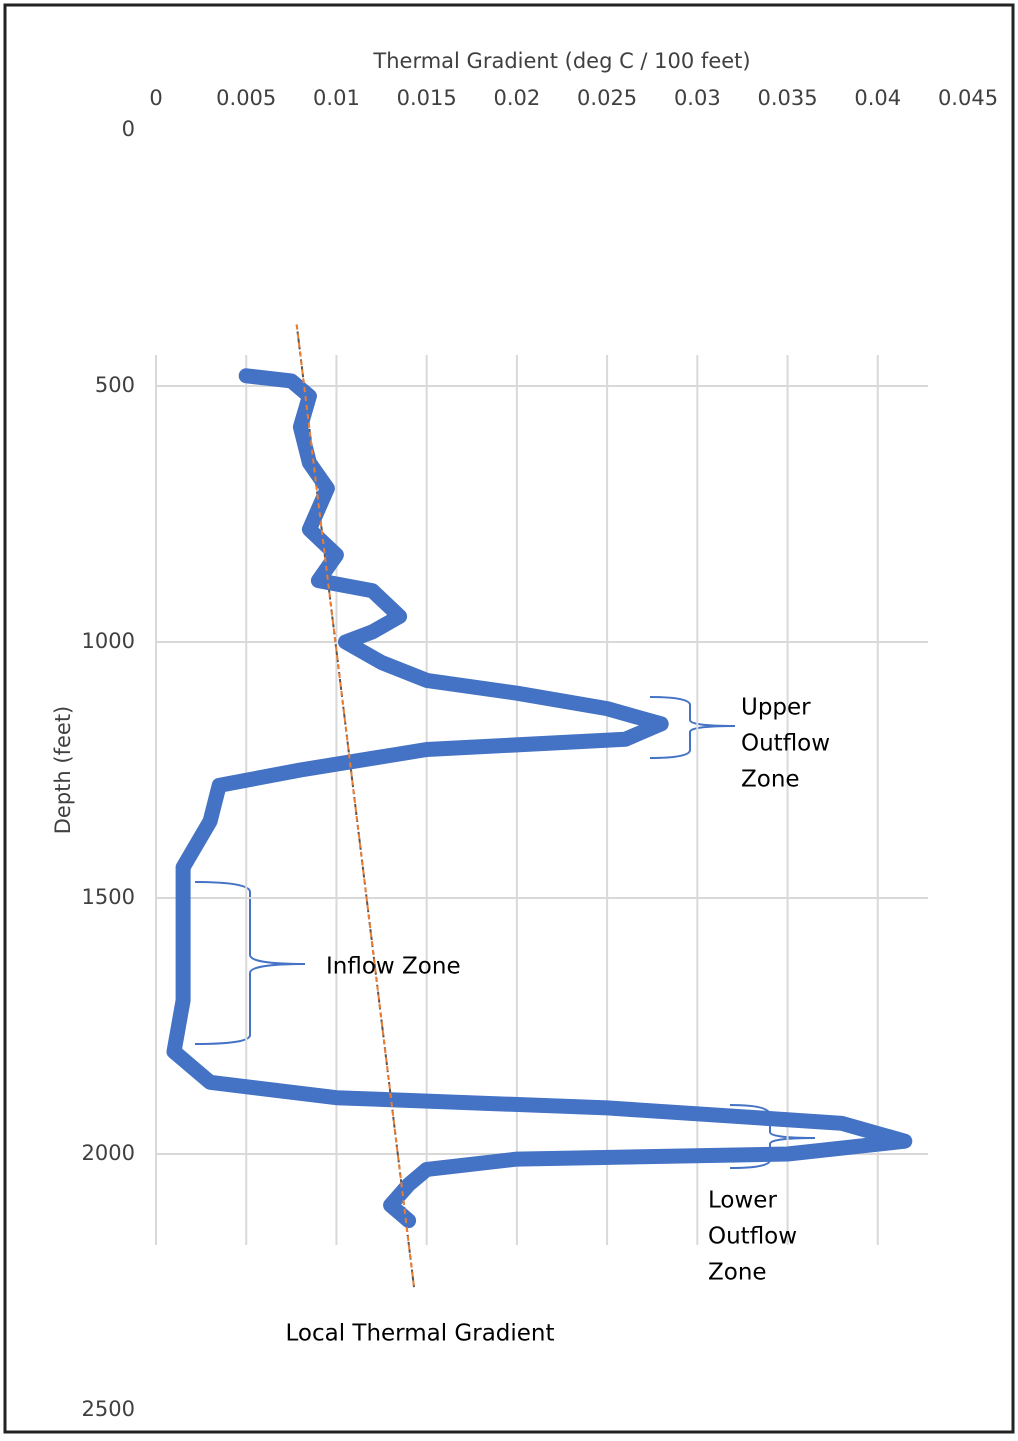  What do you see at coordinates (63, 770) in the screenshot?
I see `y-axis-label: Depth (feet)` at bounding box center [63, 770].